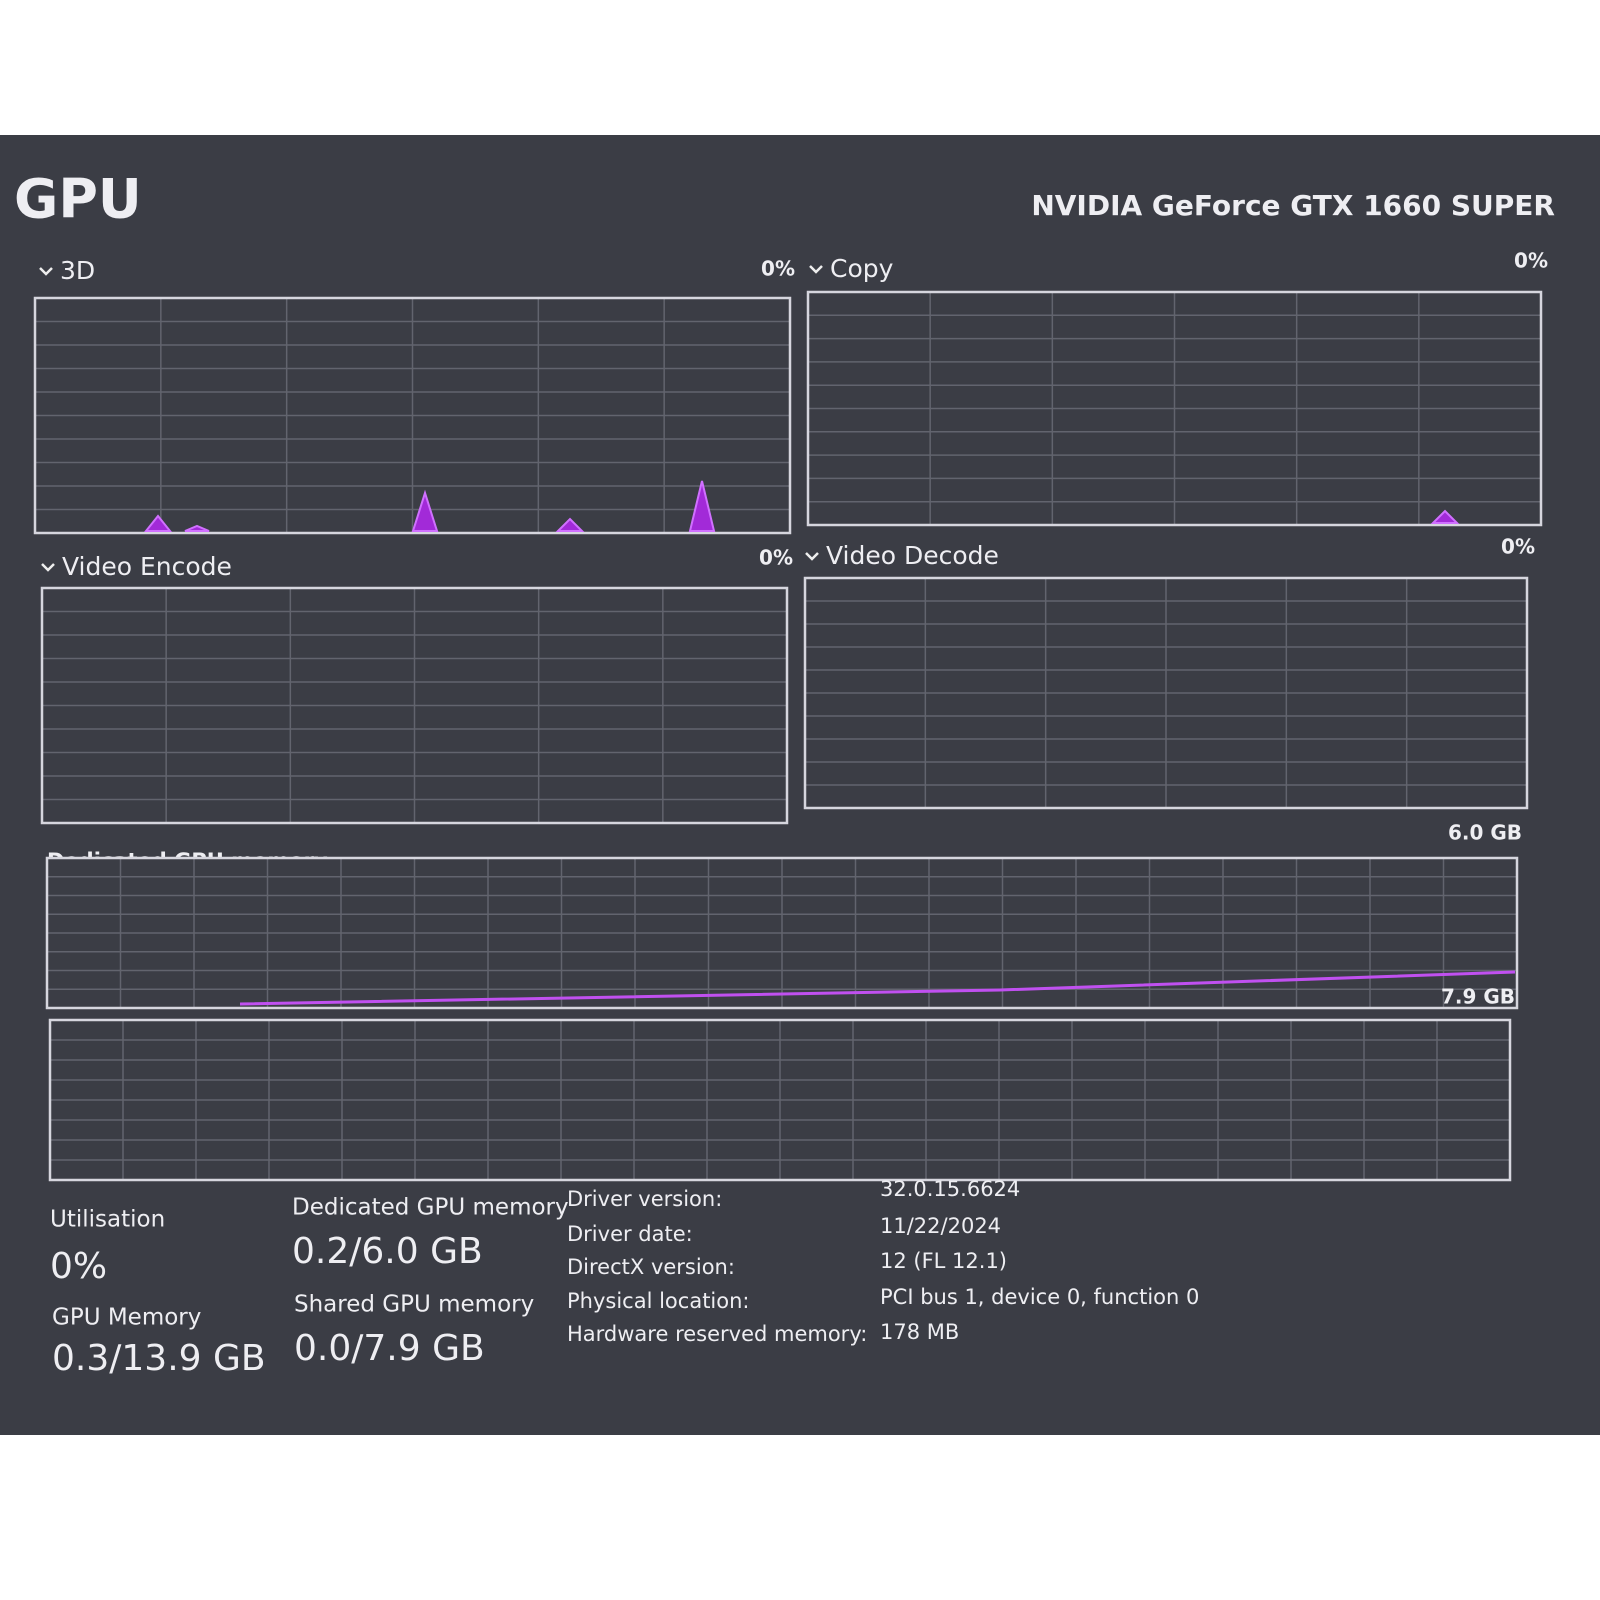 The width and height of the screenshot is (1600, 1600). I want to click on property-value: 32.0.15.6624, so click(950, 1189).